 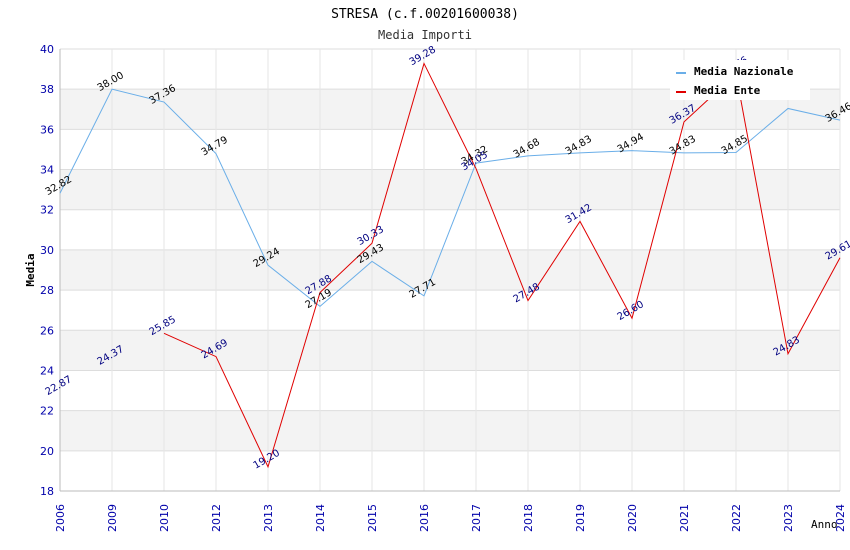 What do you see at coordinates (824, 524) in the screenshot?
I see `x-axis-label: Anno` at bounding box center [824, 524].